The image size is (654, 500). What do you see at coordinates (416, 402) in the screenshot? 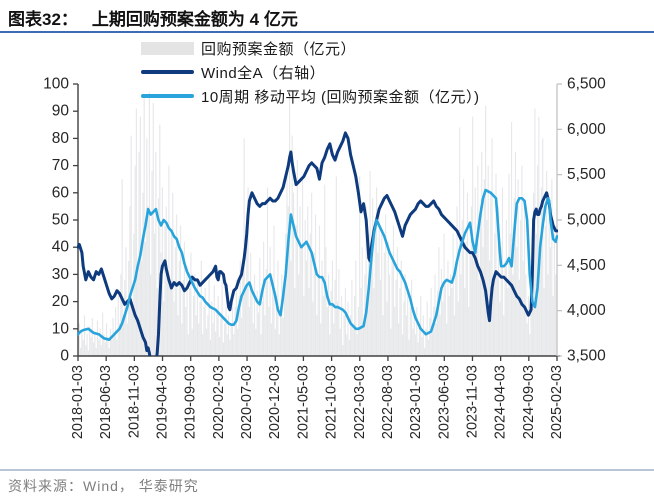
I see `svg-text: 2023-01-03` at bounding box center [416, 402].